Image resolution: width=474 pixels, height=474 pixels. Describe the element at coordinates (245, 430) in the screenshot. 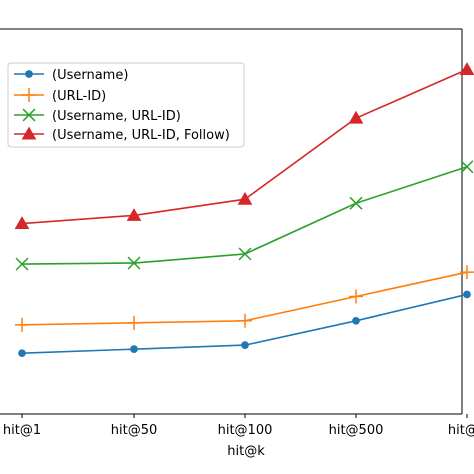

I see `x-tick-label: hit@100` at that location.